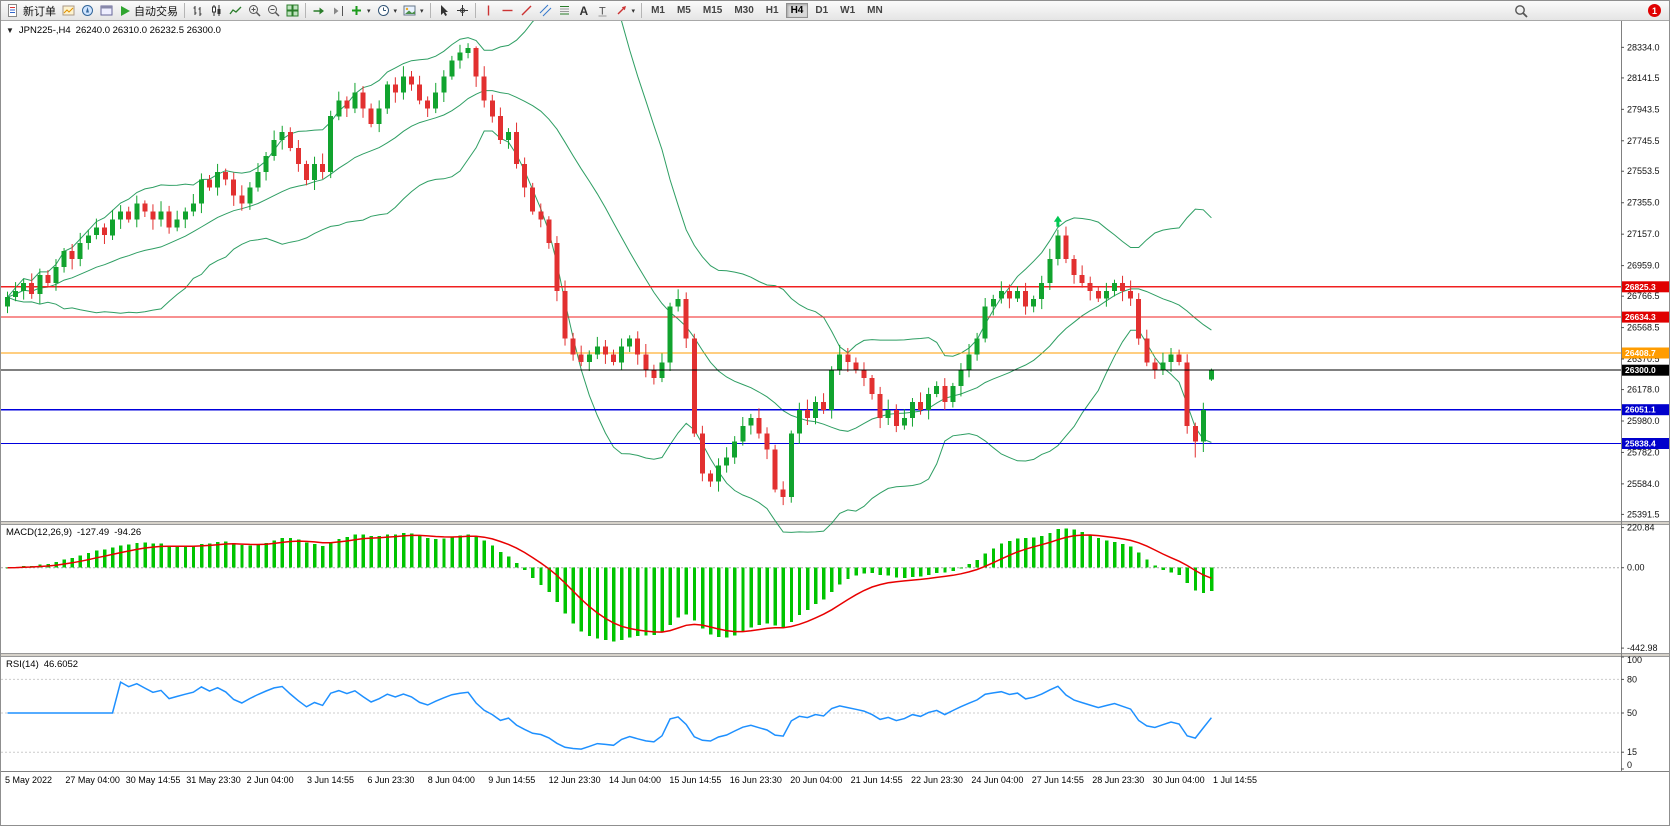  Describe the element at coordinates (875, 10) in the screenshot. I see `timeframe-mn-button: MN` at that location.